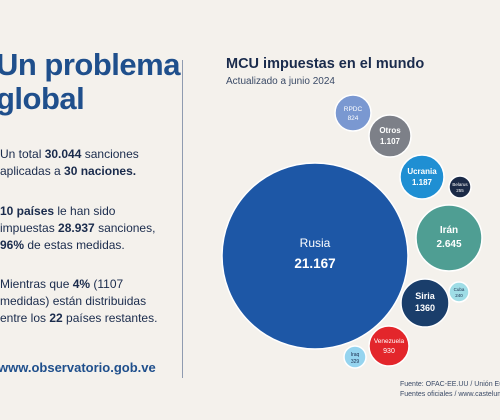 Image resolution: width=500 pixels, height=420 pixels. Describe the element at coordinates (448, 244) in the screenshot. I see `bubble-value-iran: 2.645` at that location.